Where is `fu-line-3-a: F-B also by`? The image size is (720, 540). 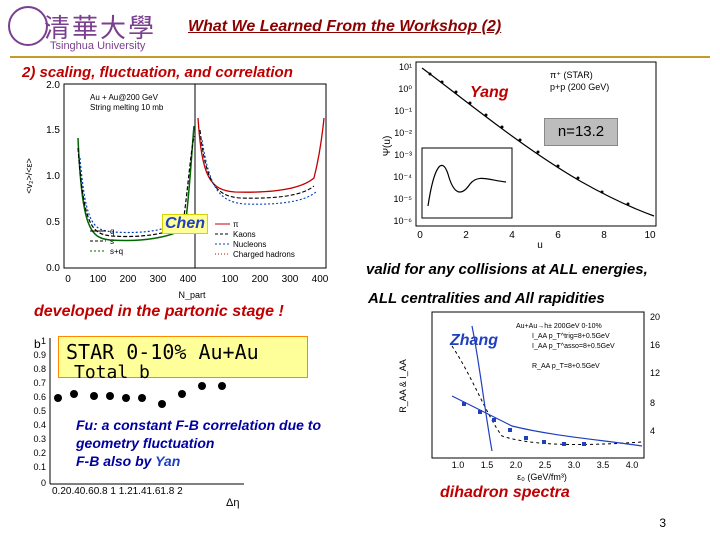 fu-line-3-a: F-B also by is located at coordinates (116, 461).